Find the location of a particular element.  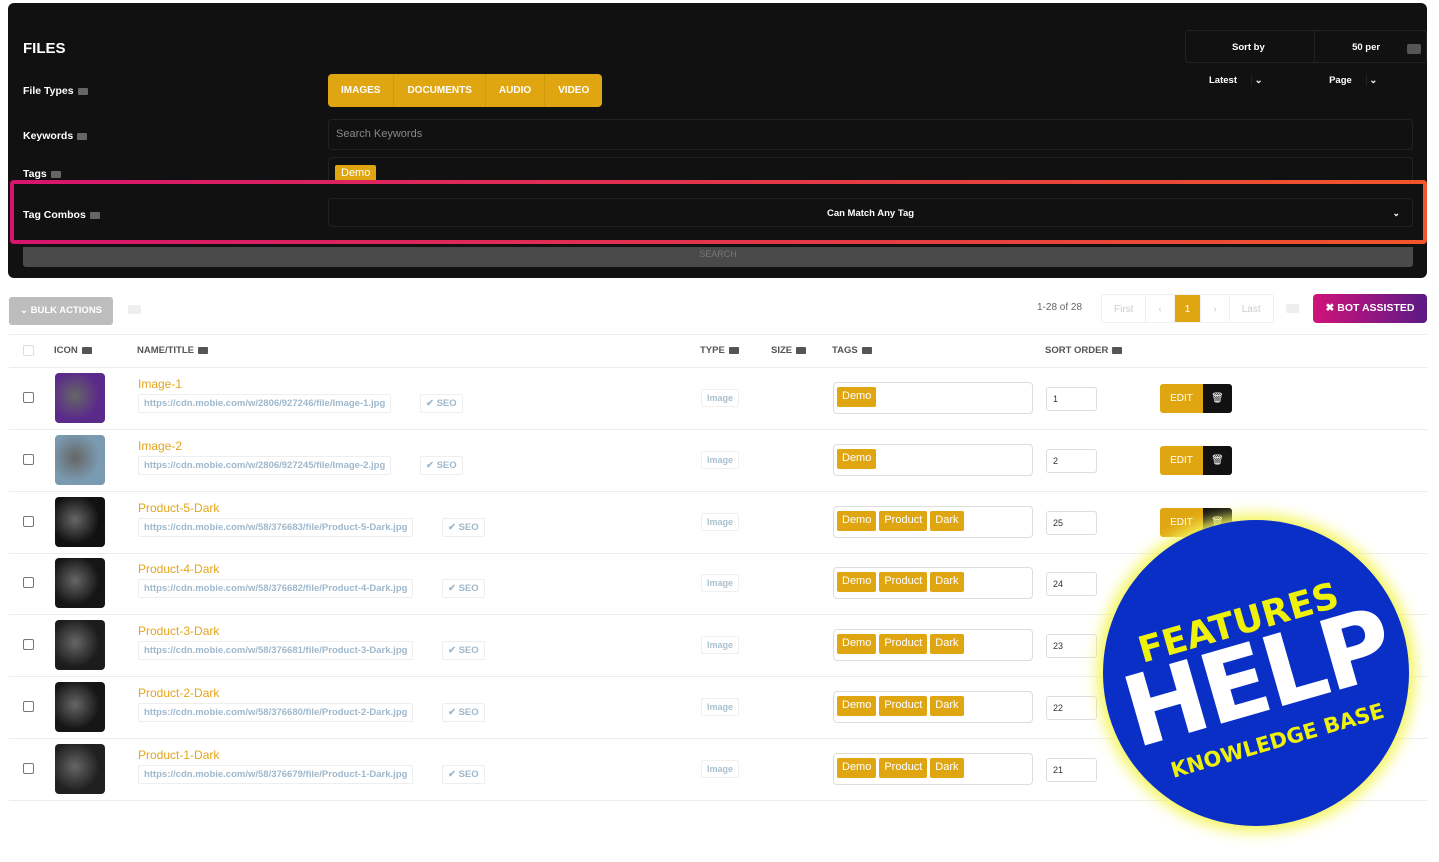

sort-order-input: 22 is located at coordinates (1071, 708).